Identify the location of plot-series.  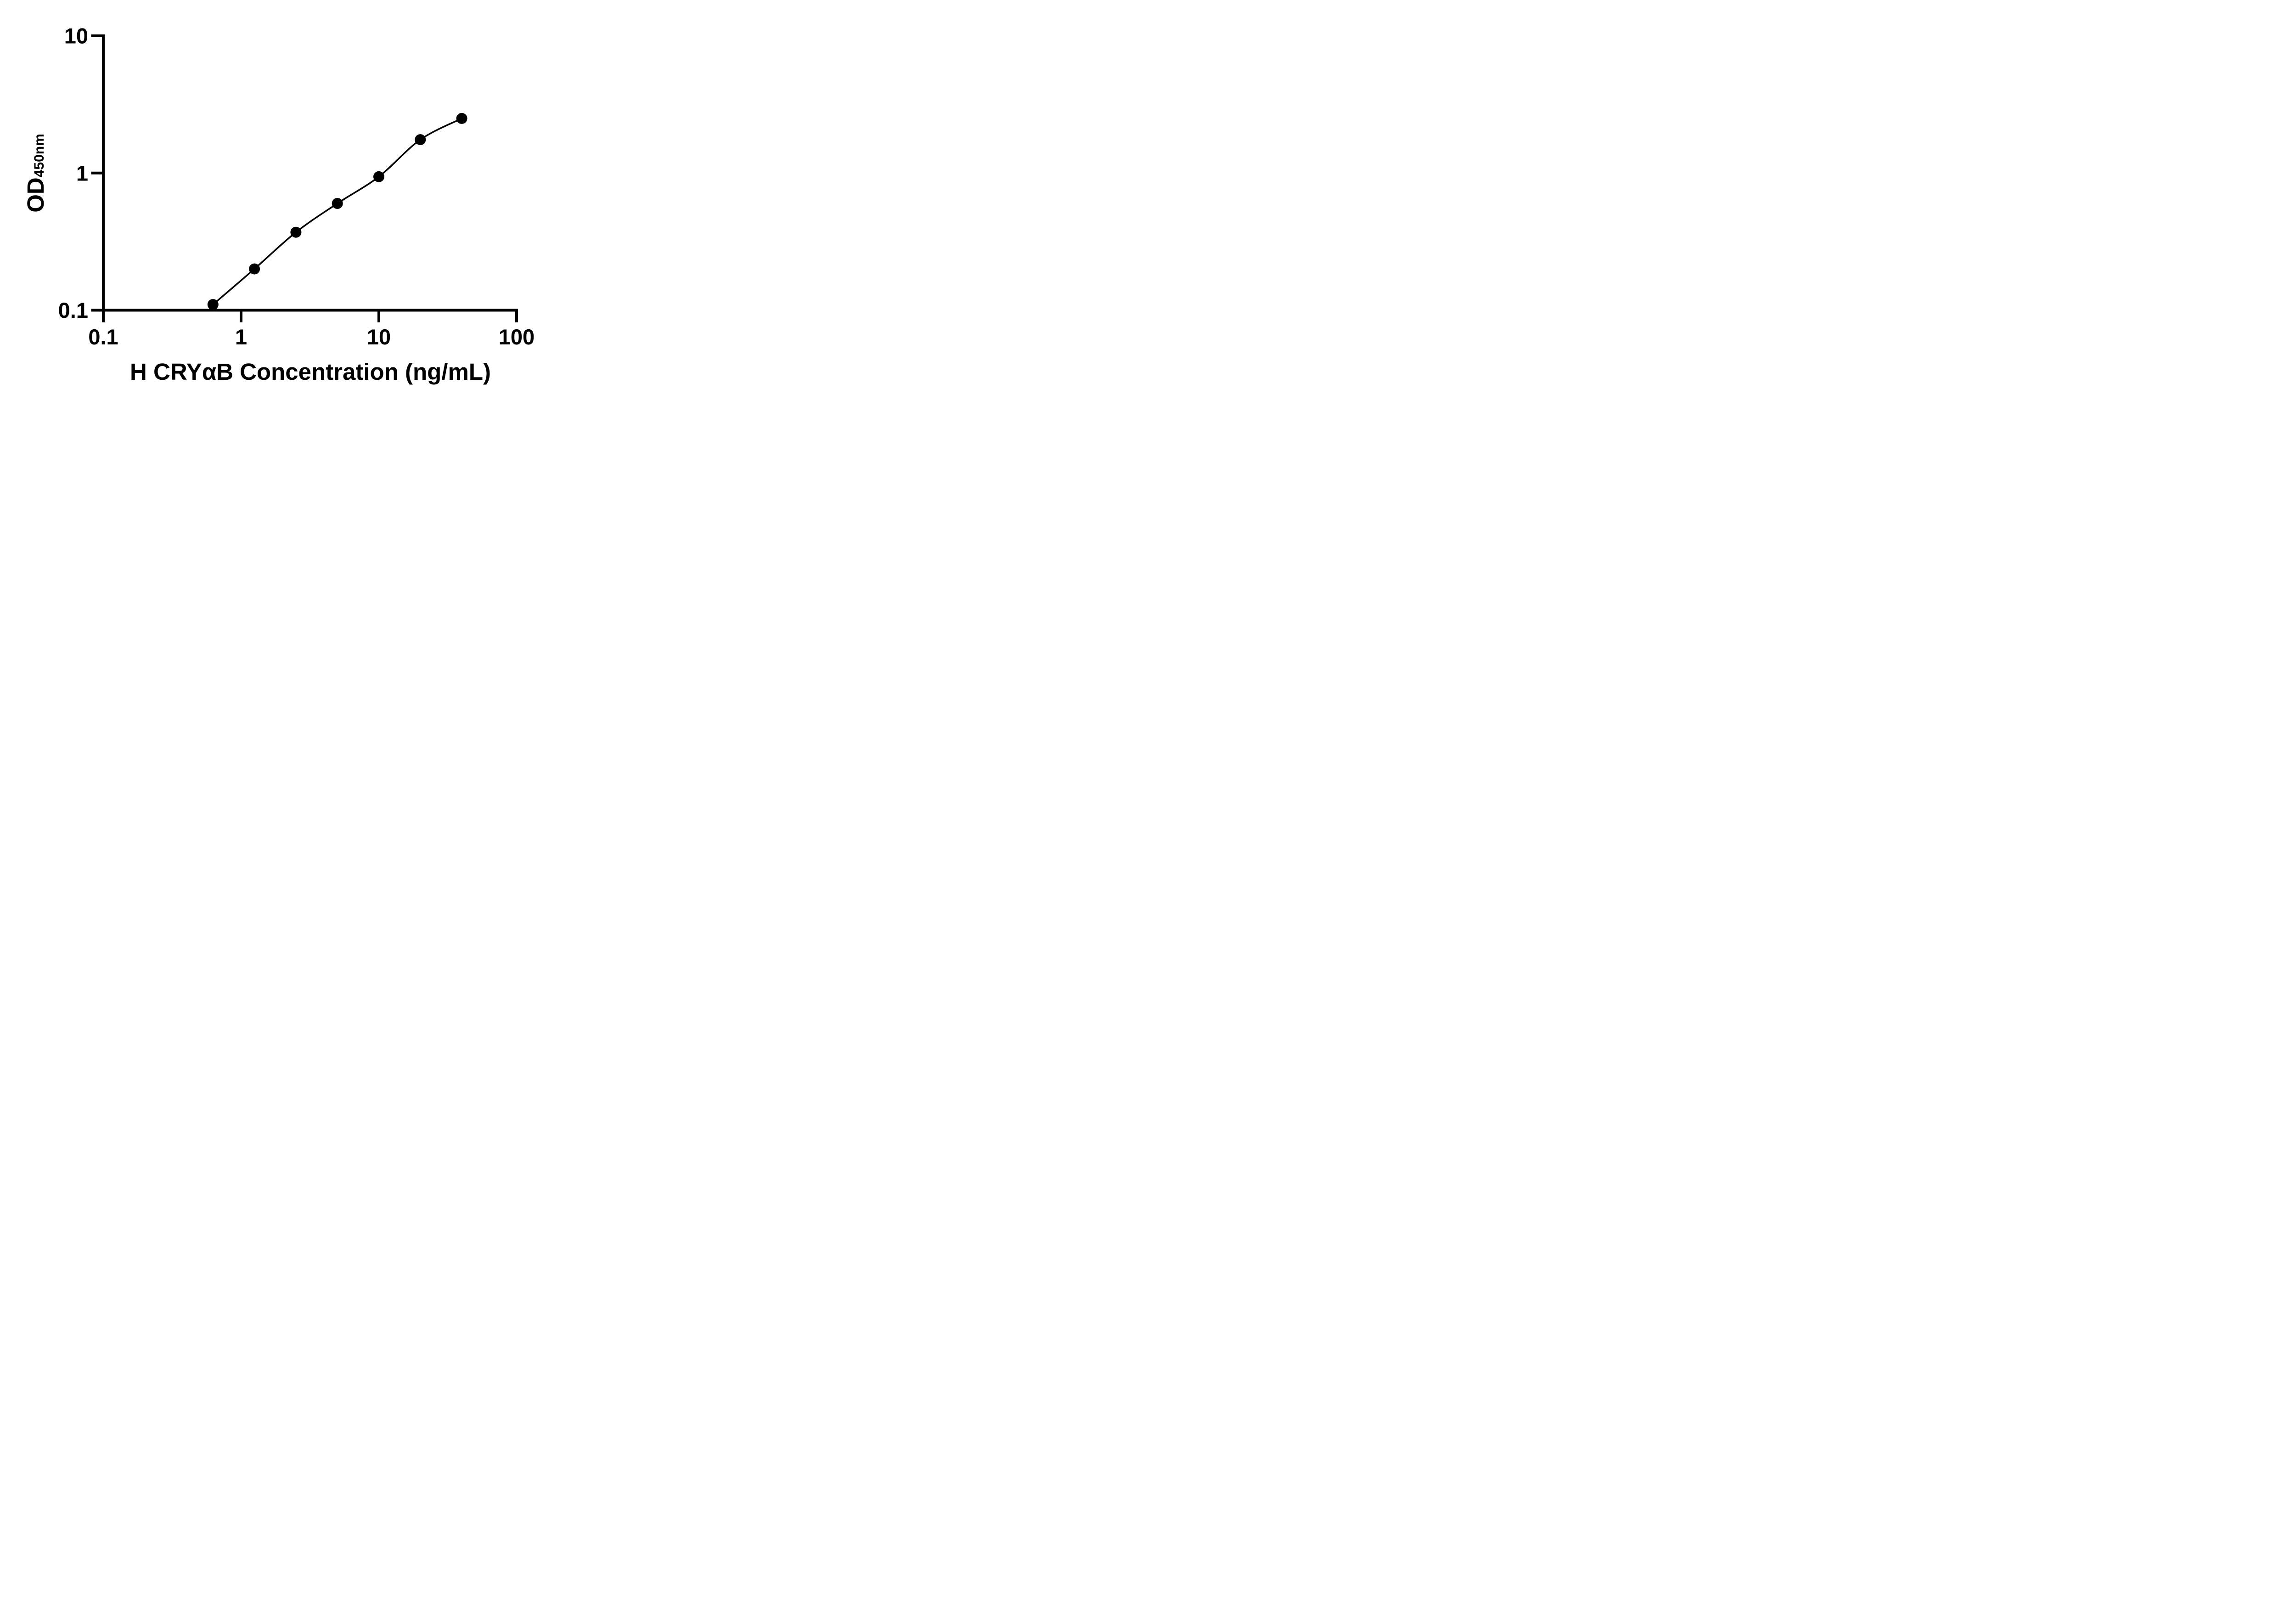
(337, 211).